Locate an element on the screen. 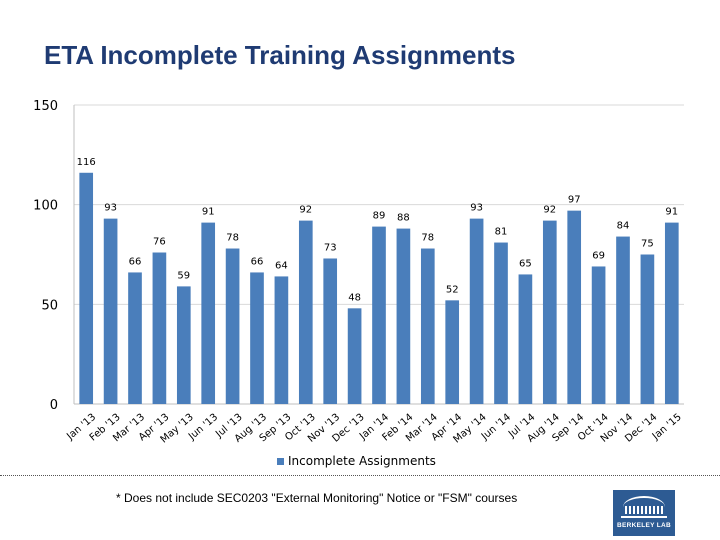 The image size is (720, 540). data-label: 76 is located at coordinates (159, 242).